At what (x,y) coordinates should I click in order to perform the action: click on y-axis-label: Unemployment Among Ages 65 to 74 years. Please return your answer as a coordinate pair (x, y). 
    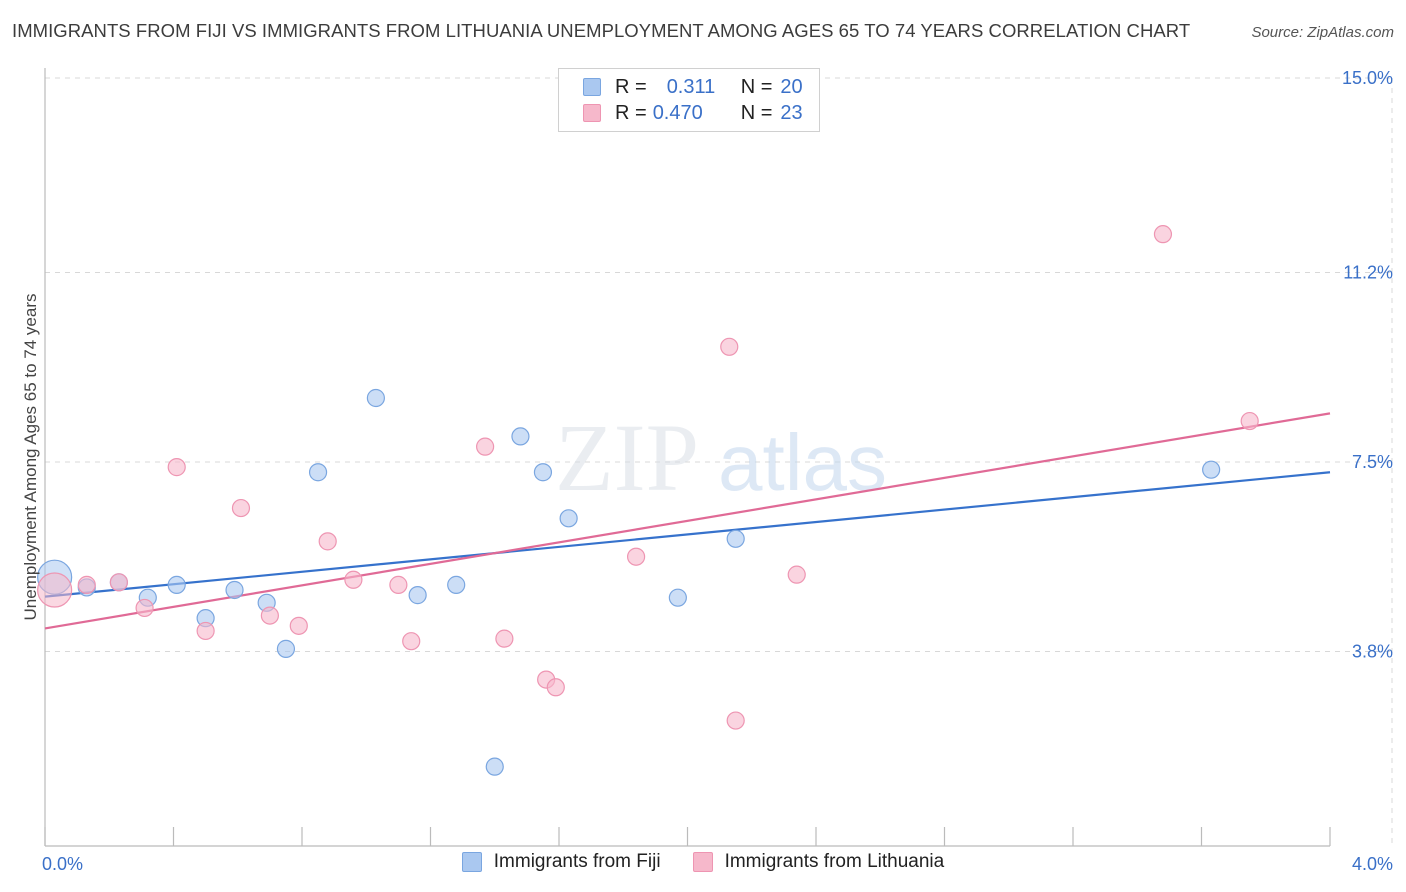
    Looking at the image, I should click on (30, 457).